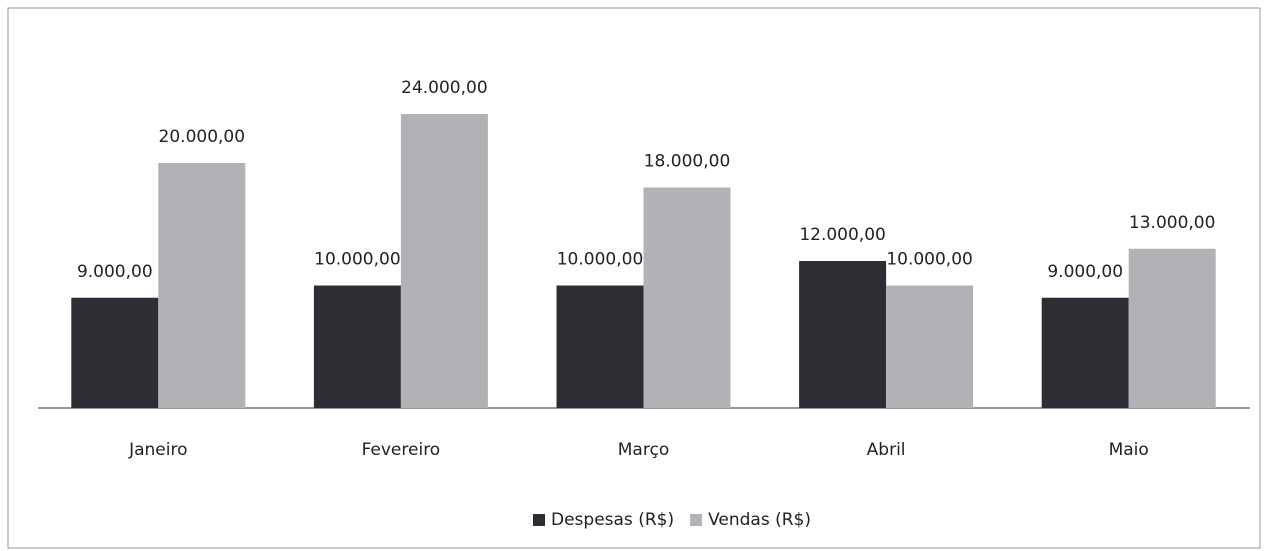 This screenshot has height=551, width=1266. What do you see at coordinates (1172, 223) in the screenshot?
I see `data-label: 13.000,00` at bounding box center [1172, 223].